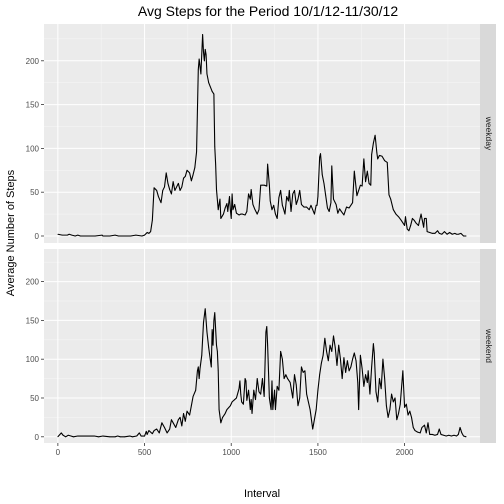 The height and width of the screenshot is (504, 504). Describe the element at coordinates (488, 346) in the screenshot. I see `strip-weekend` at that location.